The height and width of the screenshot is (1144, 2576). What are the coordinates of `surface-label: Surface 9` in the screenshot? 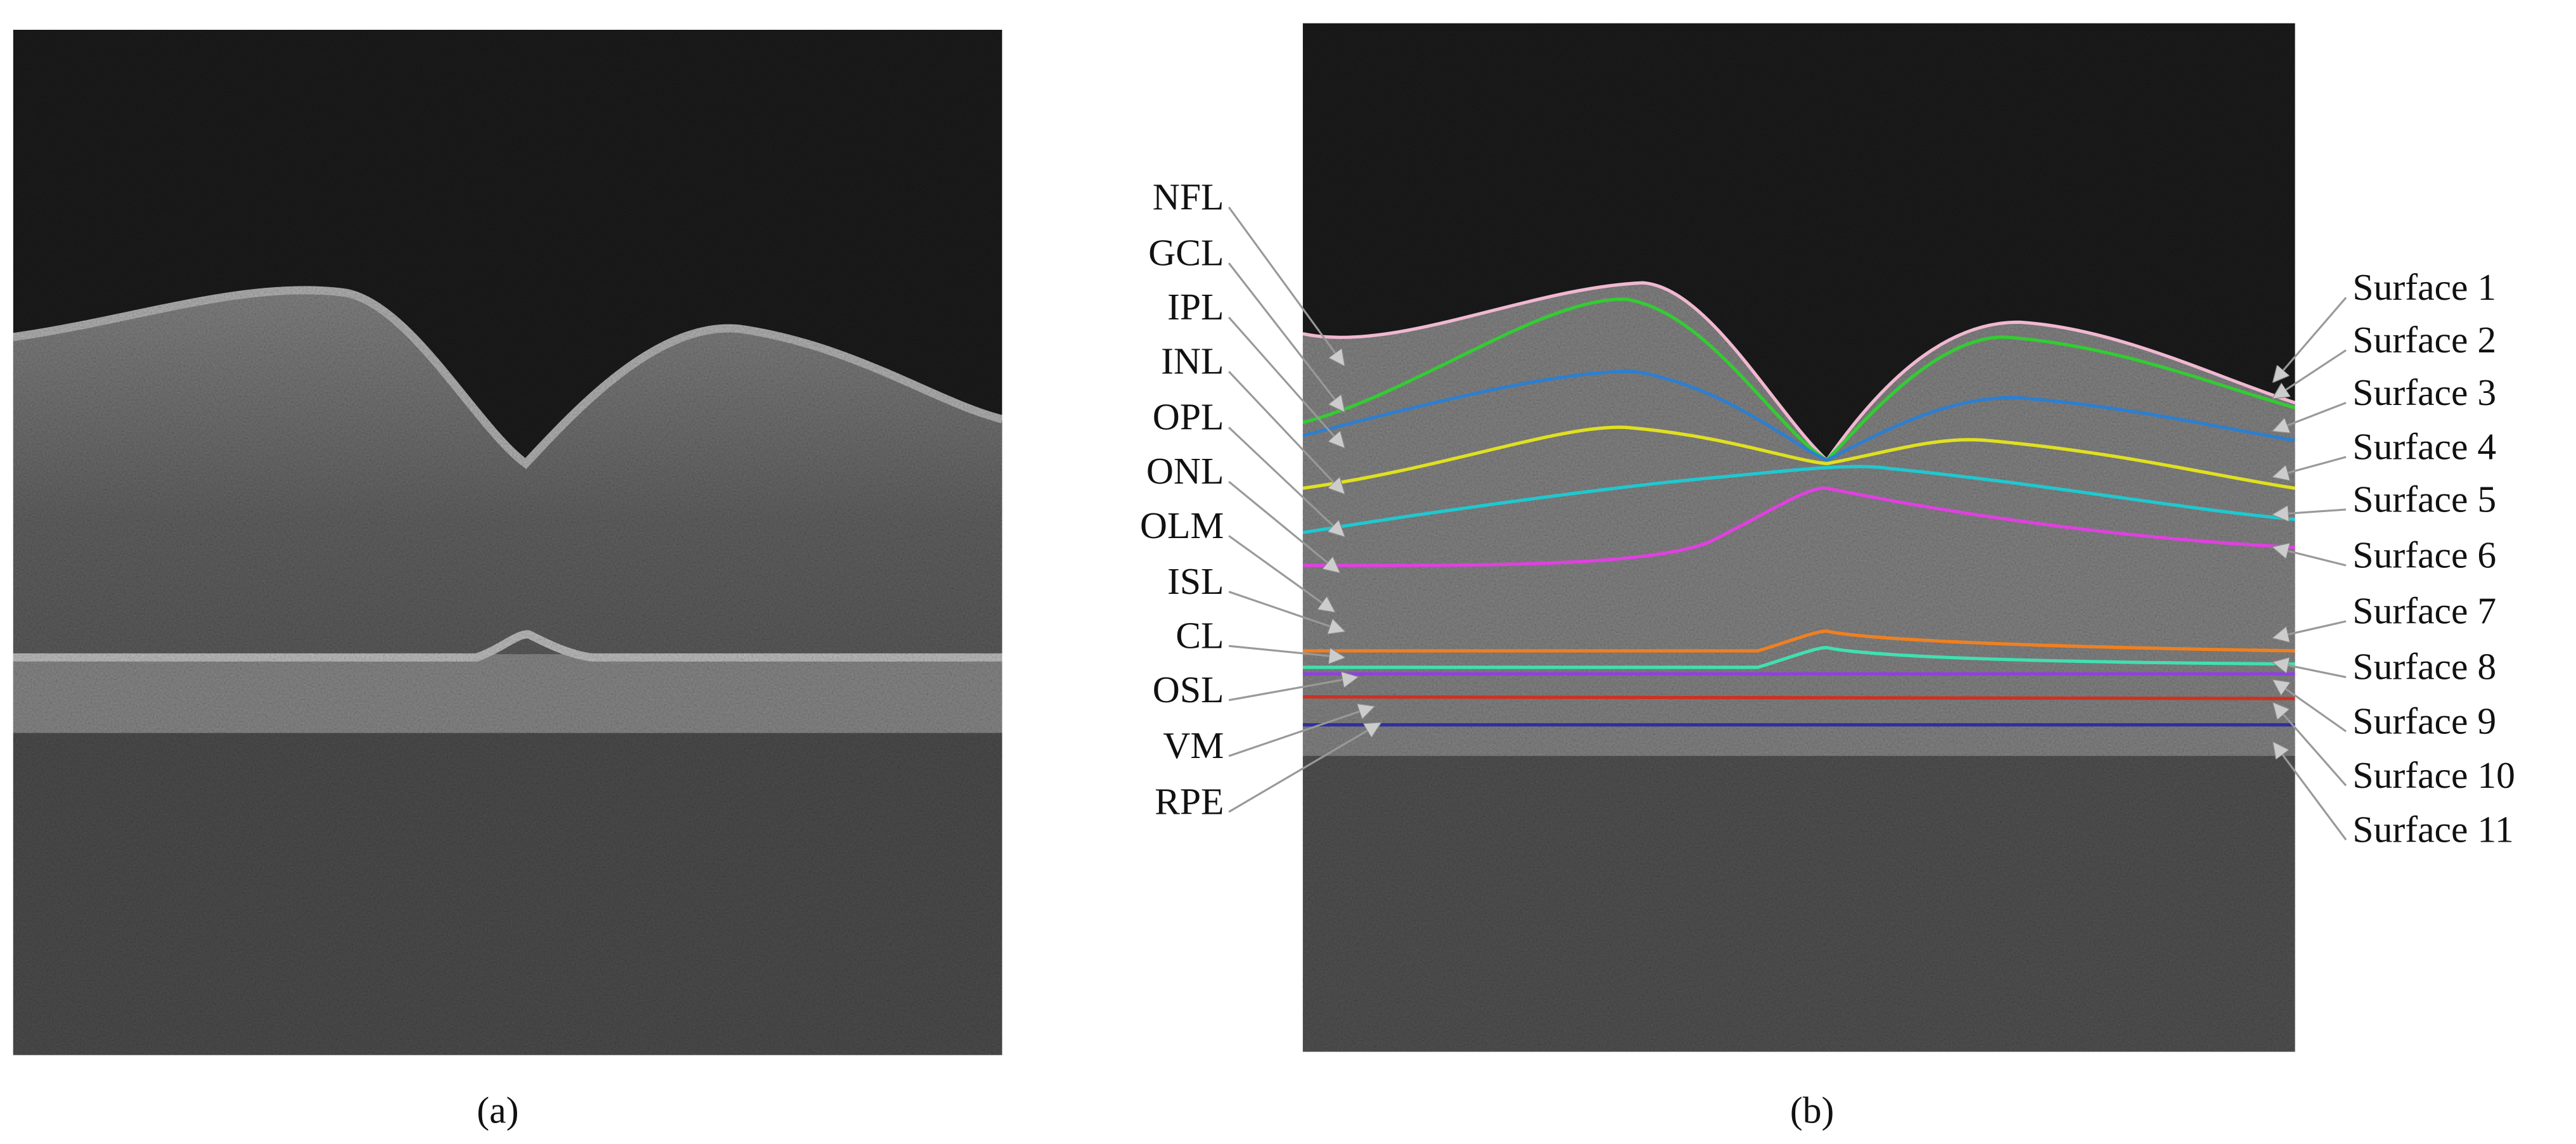 It's located at (2424, 721).